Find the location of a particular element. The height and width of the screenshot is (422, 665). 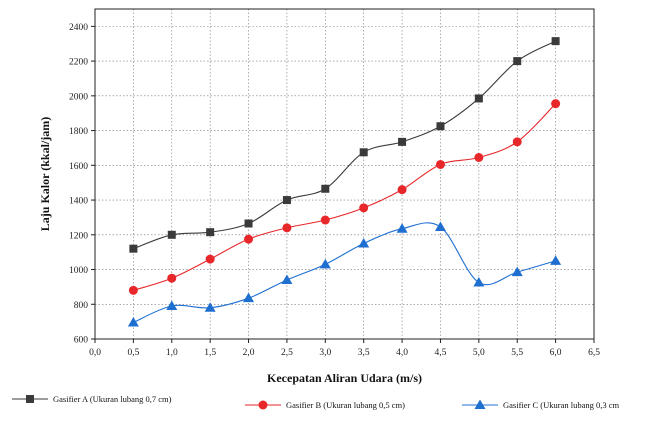

x-tick-label: 5,0 is located at coordinates (479, 353).